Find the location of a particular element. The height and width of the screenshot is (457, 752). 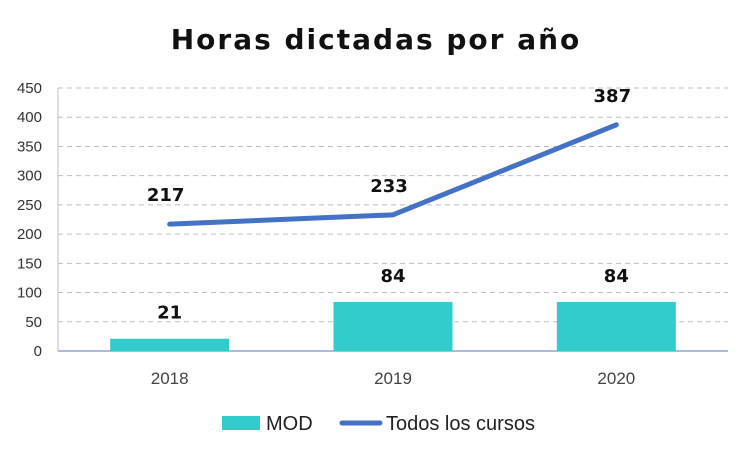

x-tick-label: 2018 is located at coordinates (170, 378).